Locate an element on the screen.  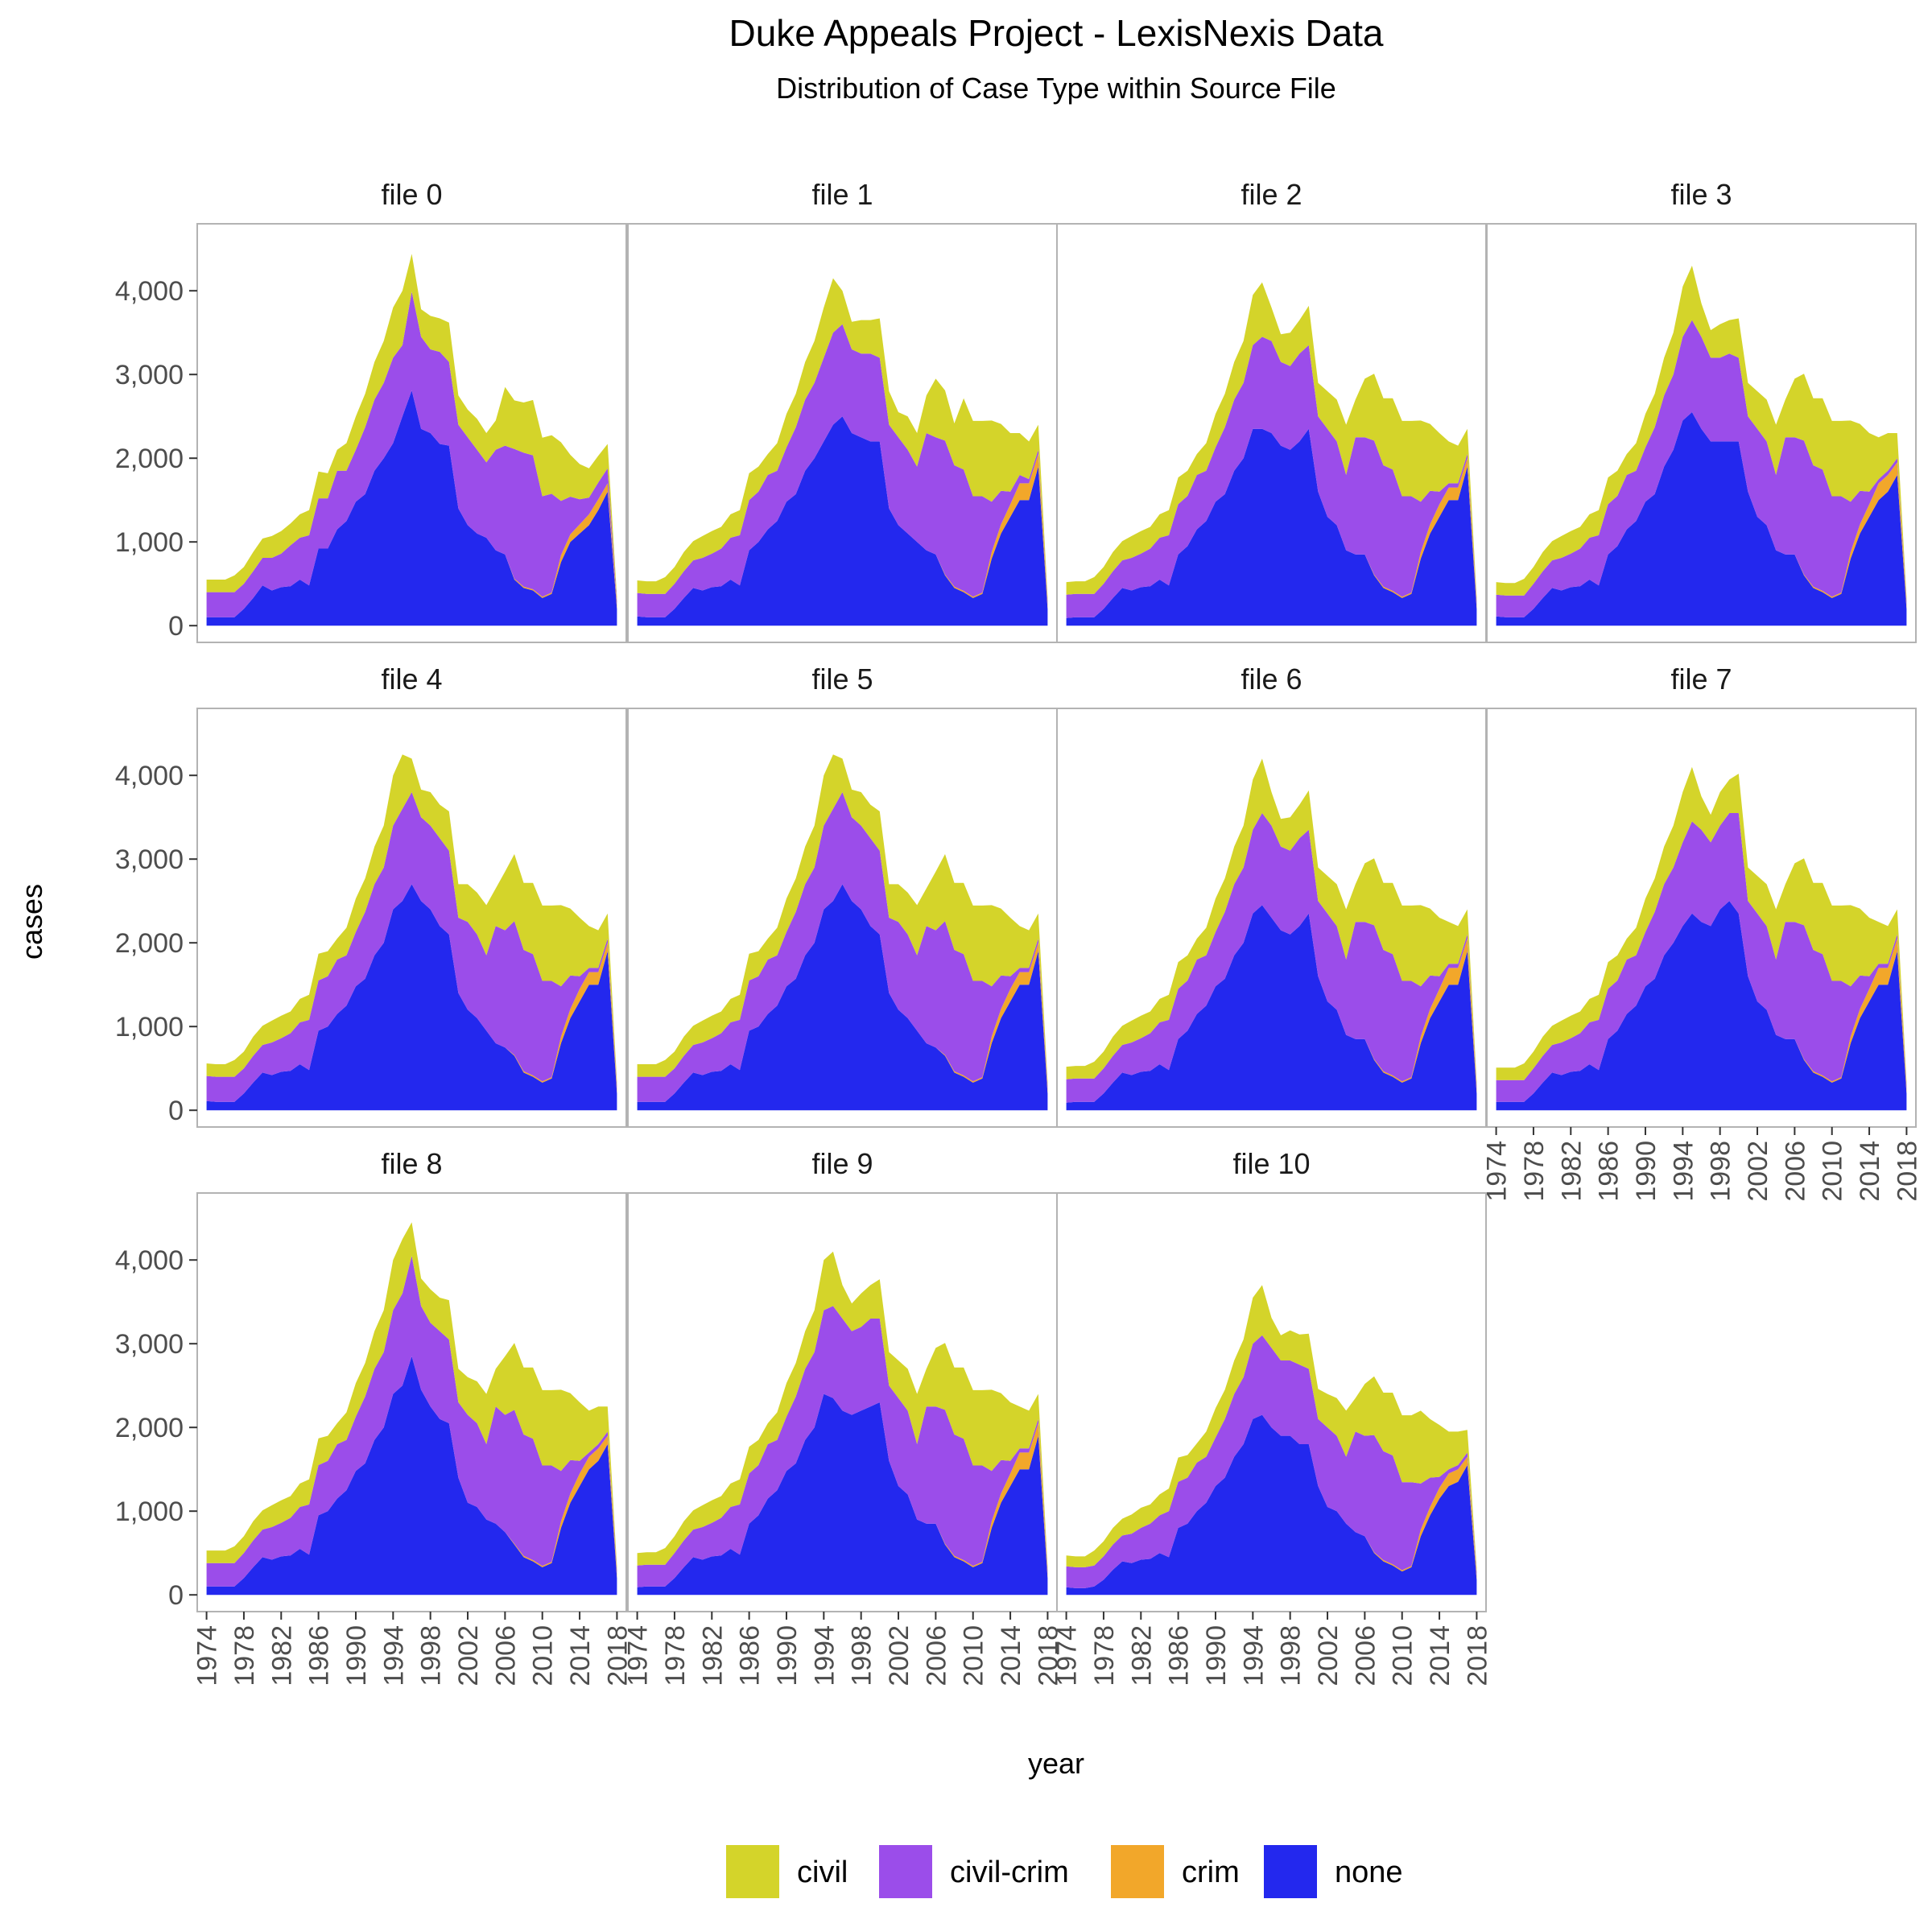
legend: civil civil-crim crim none is located at coordinates (1064, 1871).